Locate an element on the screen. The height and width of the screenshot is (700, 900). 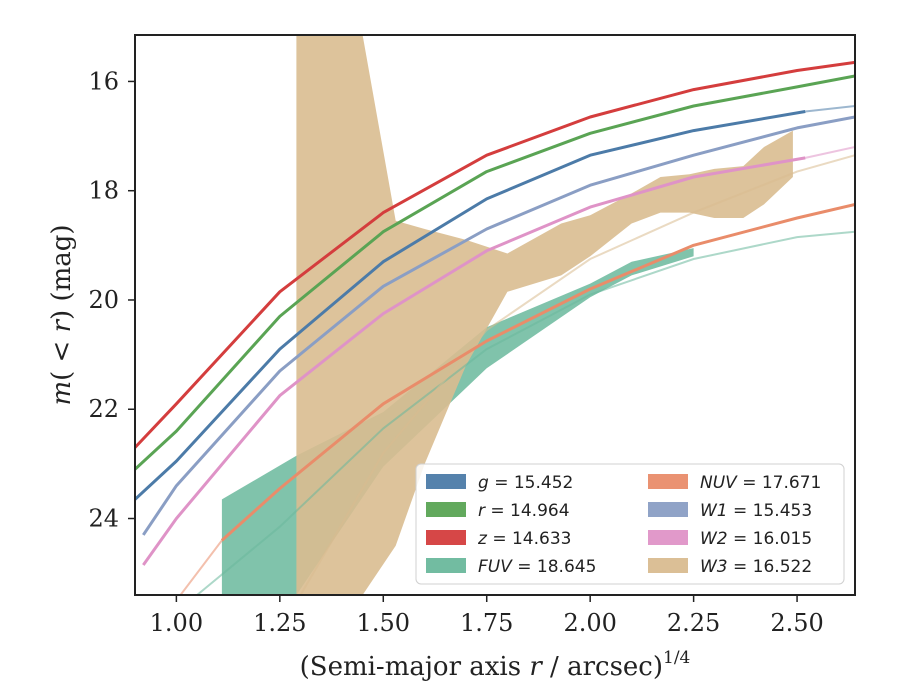
legend-item-w2-16-015: W2 = 16.015 is located at coordinates (730, 539).